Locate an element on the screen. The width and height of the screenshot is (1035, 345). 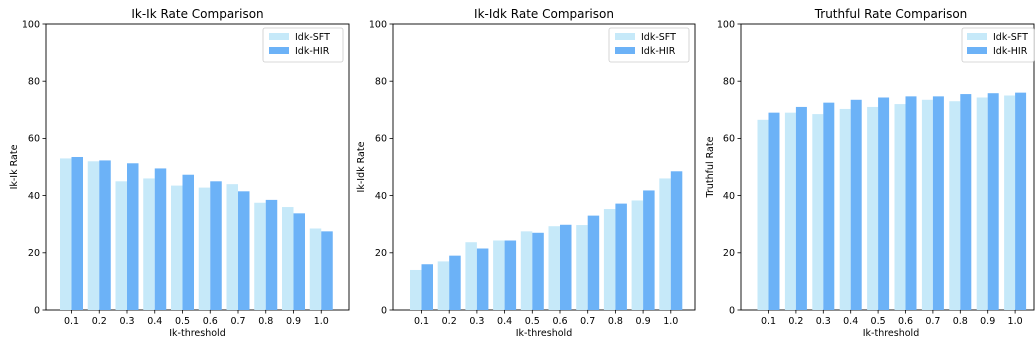
y-tick-label: 60 is located at coordinates (729, 139).